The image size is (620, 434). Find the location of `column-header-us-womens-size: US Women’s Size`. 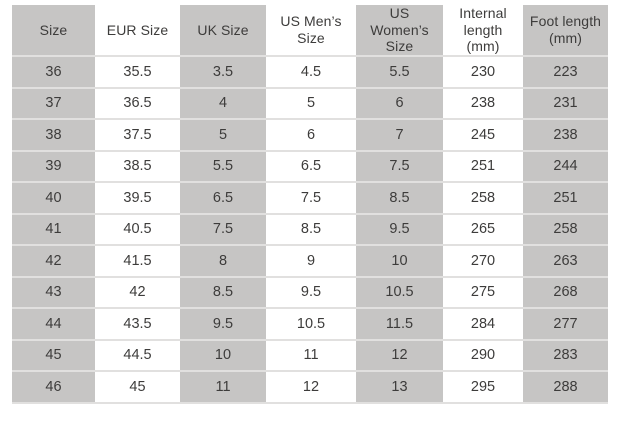

column-header-us-womens-size: US Women’s Size is located at coordinates (399, 31).